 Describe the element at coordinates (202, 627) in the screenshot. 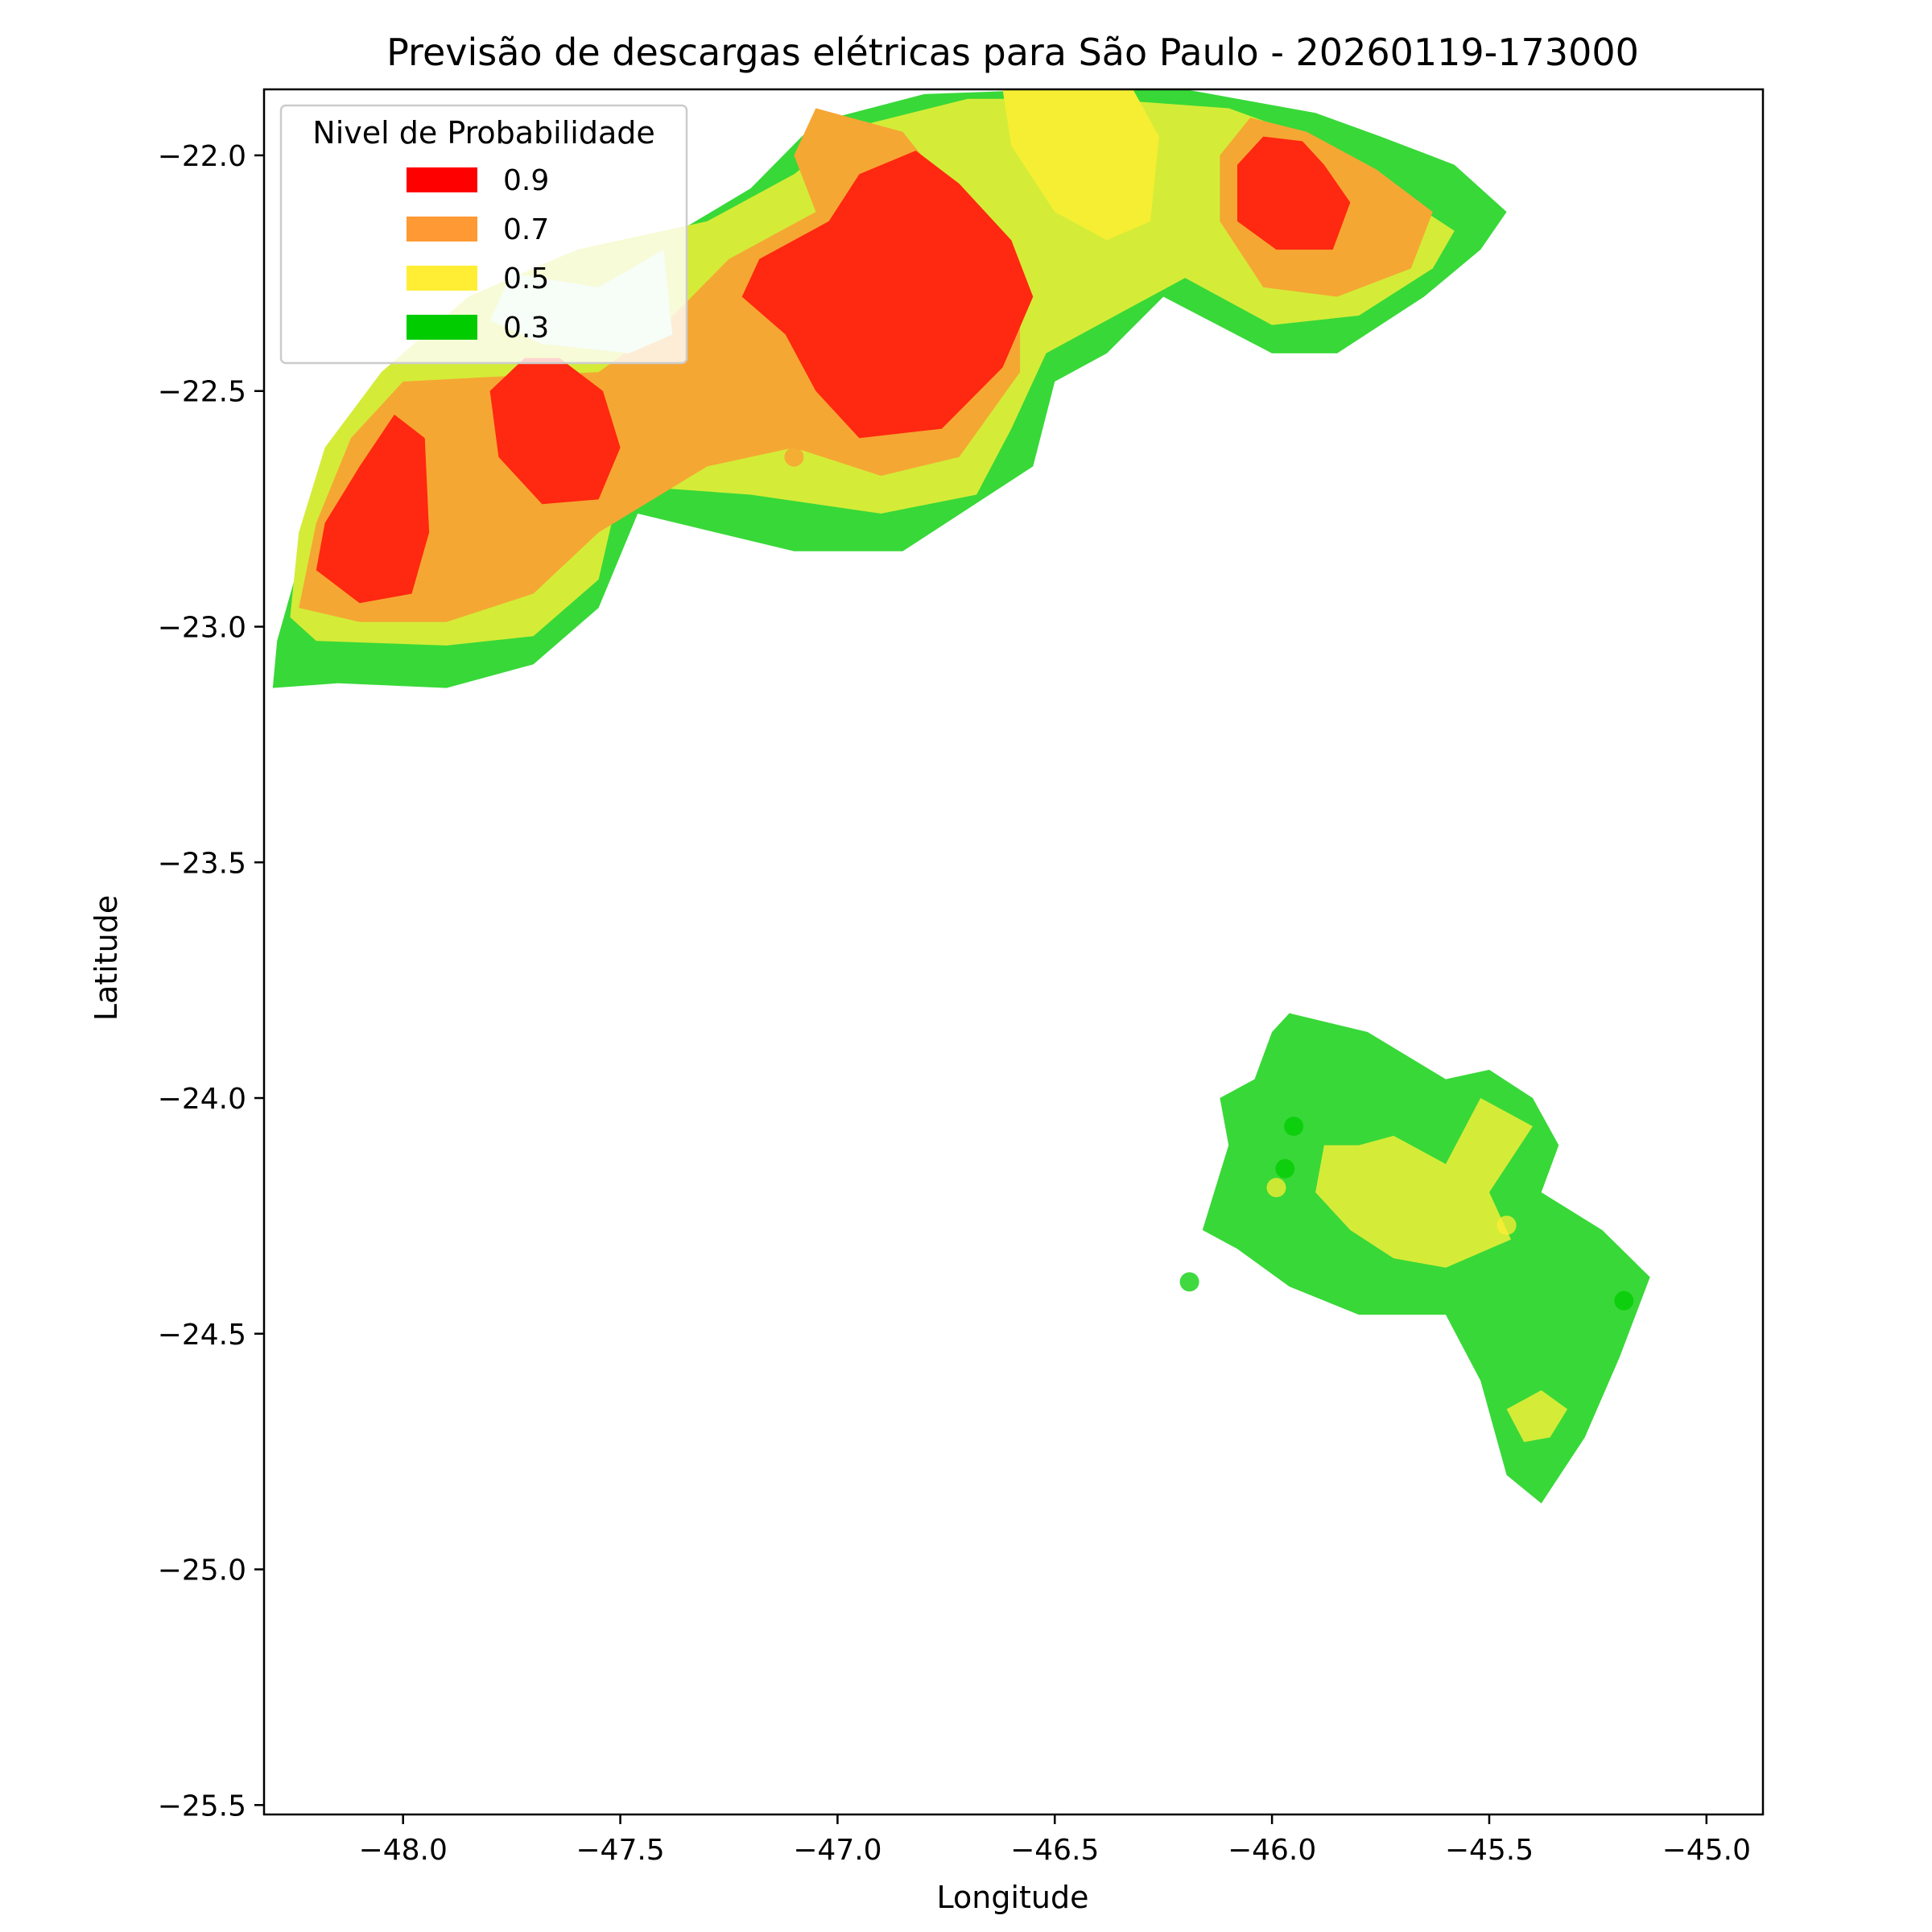

I see `y-tick-label: −23.0` at that location.